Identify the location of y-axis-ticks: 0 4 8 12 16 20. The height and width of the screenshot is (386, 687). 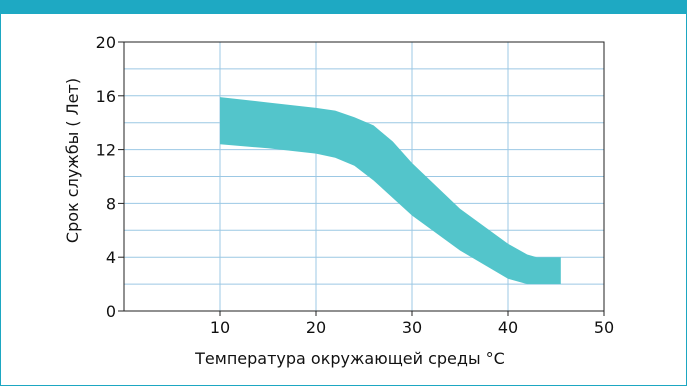
(110, 177).